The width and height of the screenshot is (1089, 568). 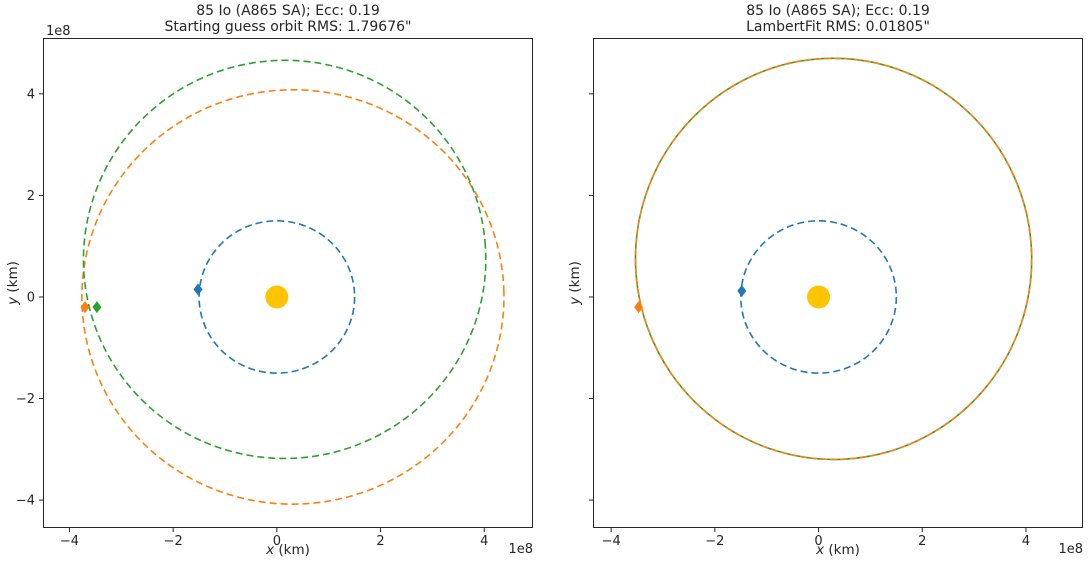 I want to click on y-tick-label: −4, so click(x=25, y=501).